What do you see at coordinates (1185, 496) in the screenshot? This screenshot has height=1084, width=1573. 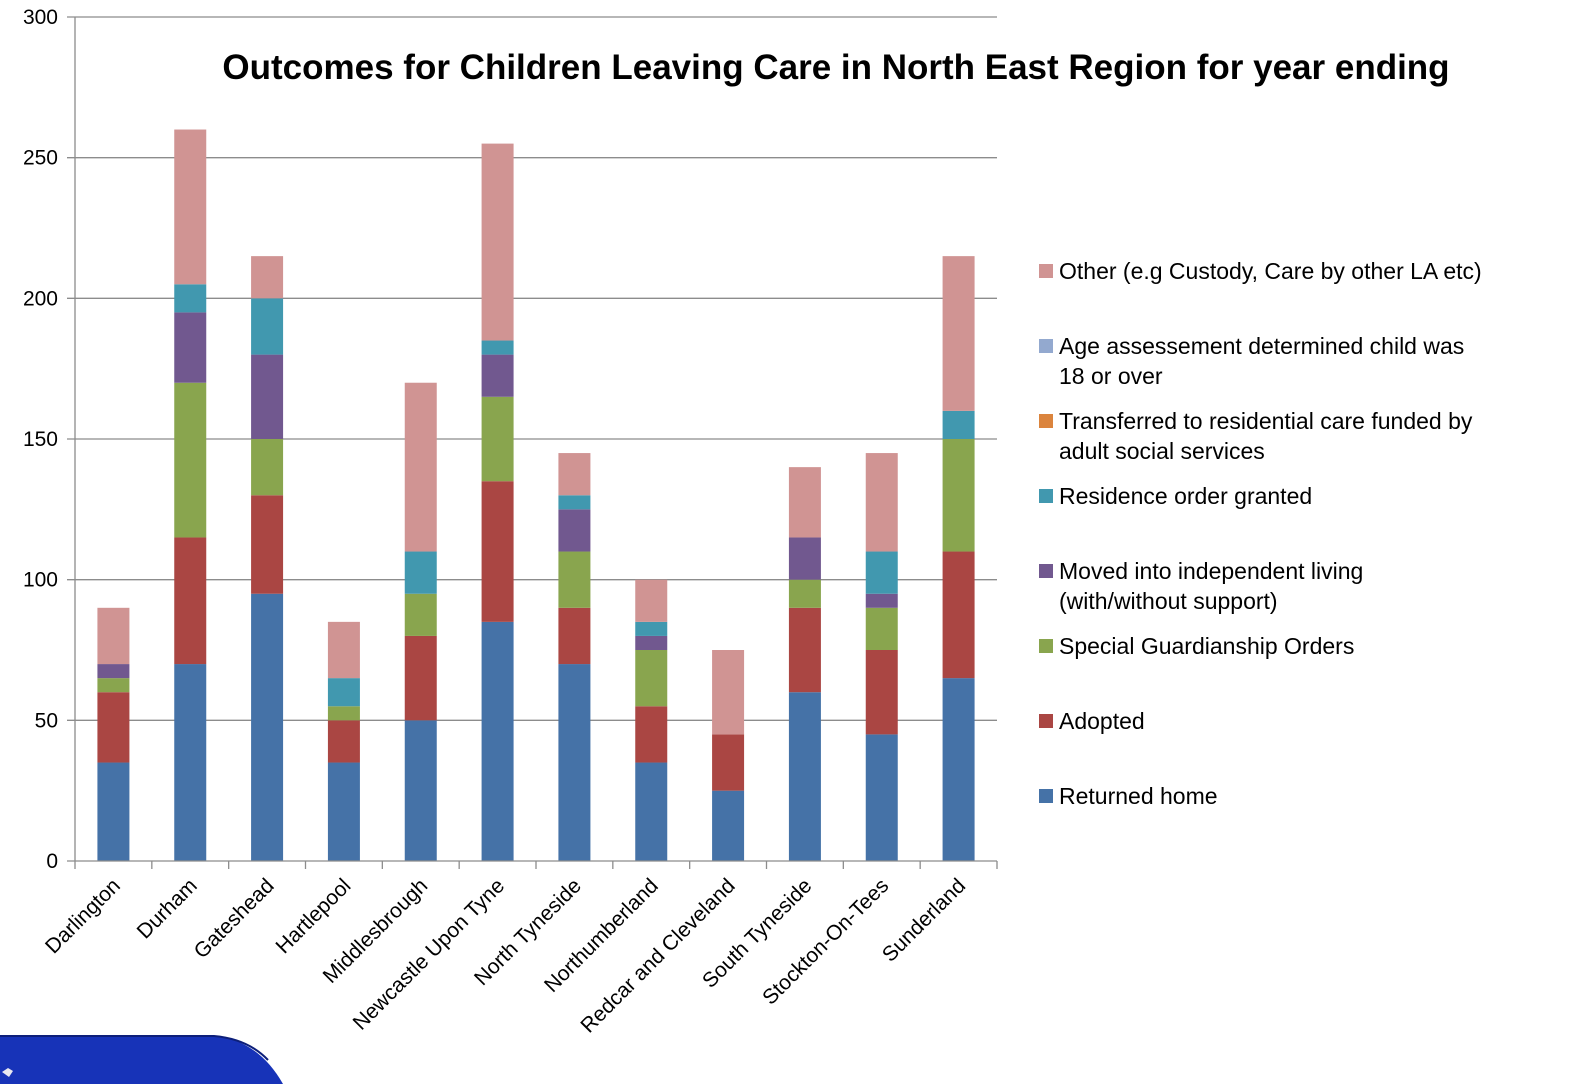 I see `legend-label: Residence order granted` at bounding box center [1185, 496].